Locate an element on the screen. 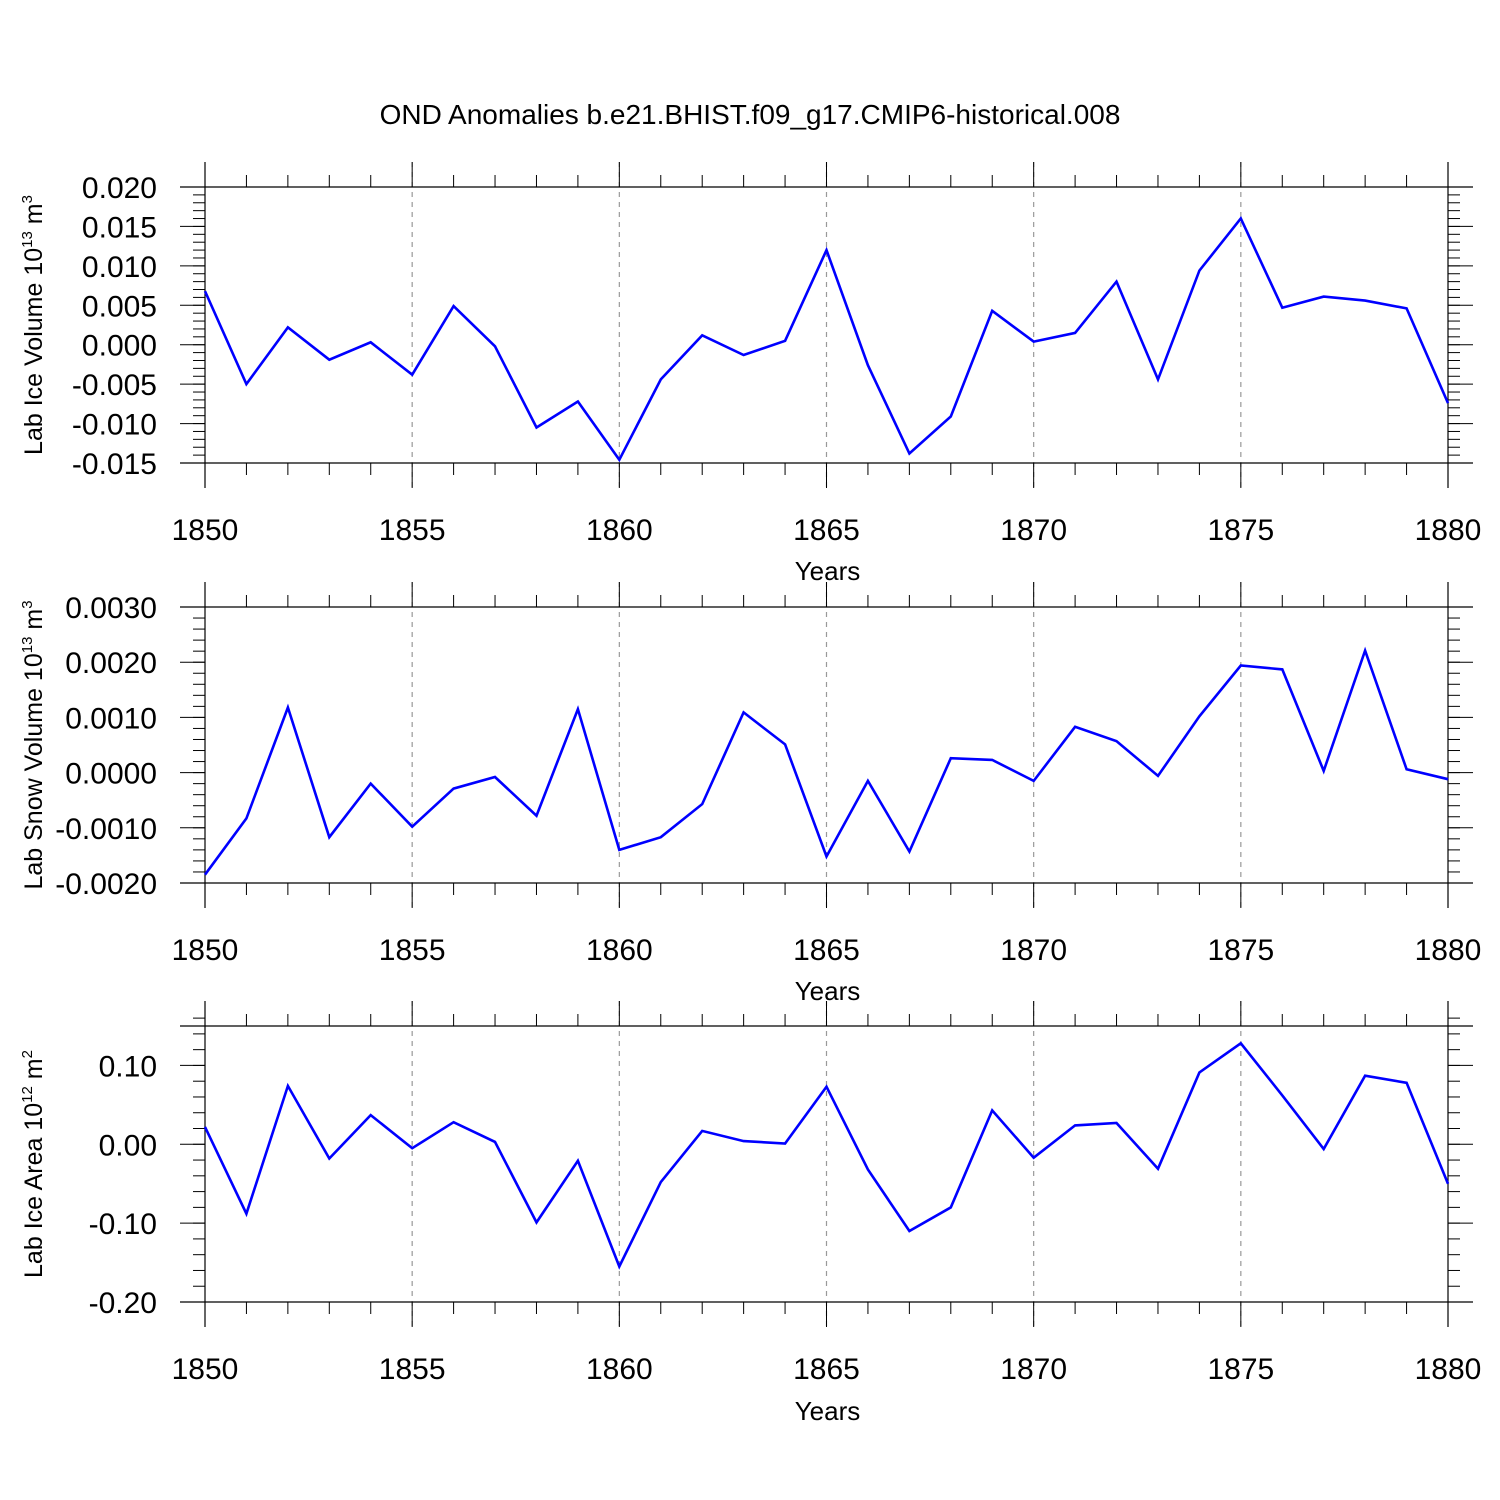 The image size is (1500, 1500). y-tick-label: 0.005 is located at coordinates (119, 306).